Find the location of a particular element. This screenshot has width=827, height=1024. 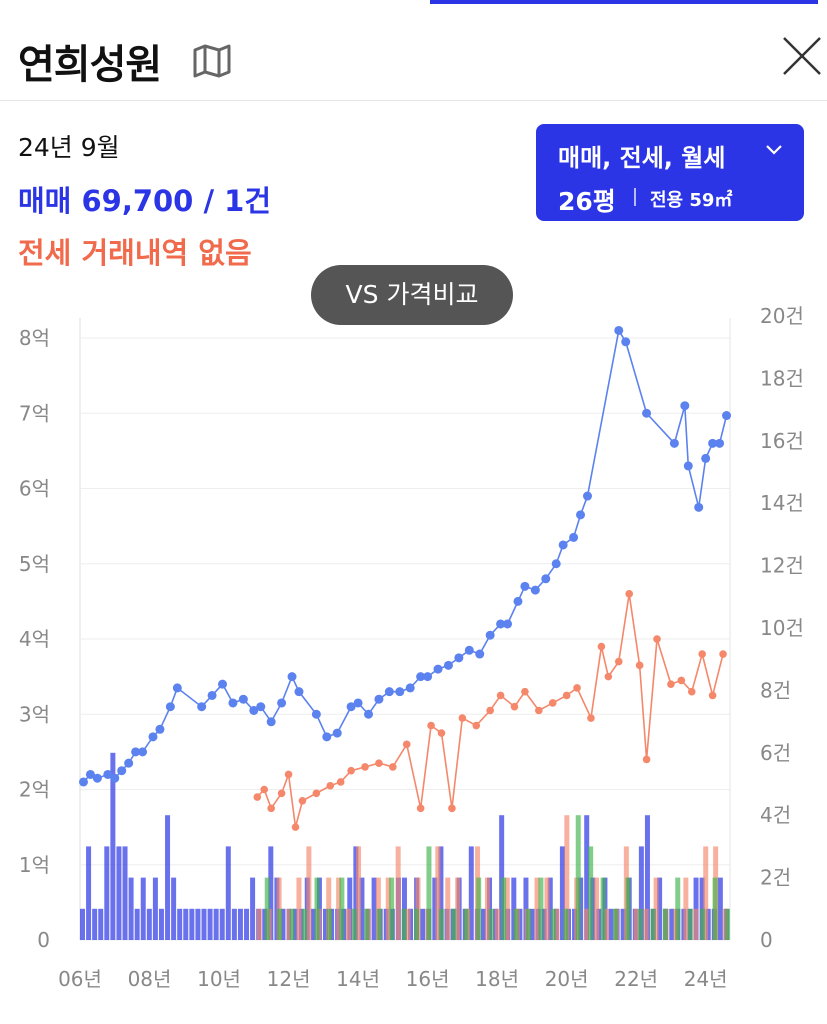

y-axis-right: 0 2건 4건 6건 8건 10건 12건 14건 16건 18건 20건 is located at coordinates (782, 628).